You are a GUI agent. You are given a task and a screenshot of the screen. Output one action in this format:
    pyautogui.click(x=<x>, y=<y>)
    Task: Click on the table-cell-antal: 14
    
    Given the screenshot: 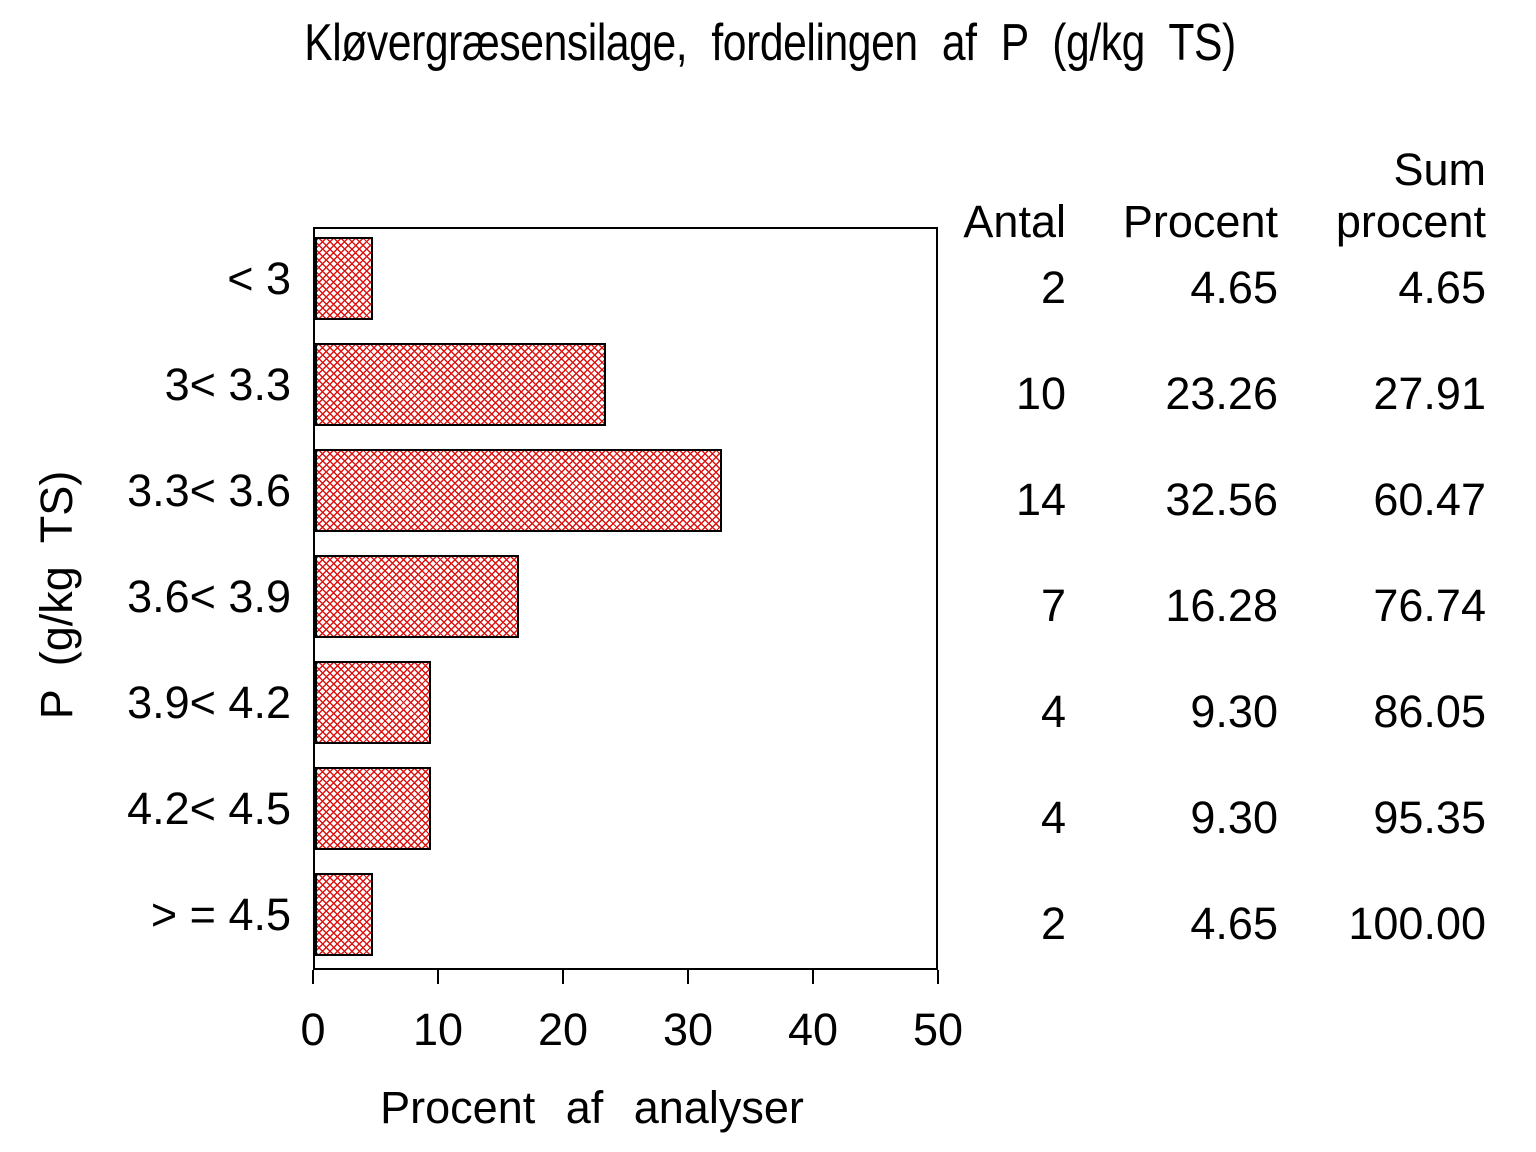 What is the action you would take?
    pyautogui.click(x=1040, y=499)
    